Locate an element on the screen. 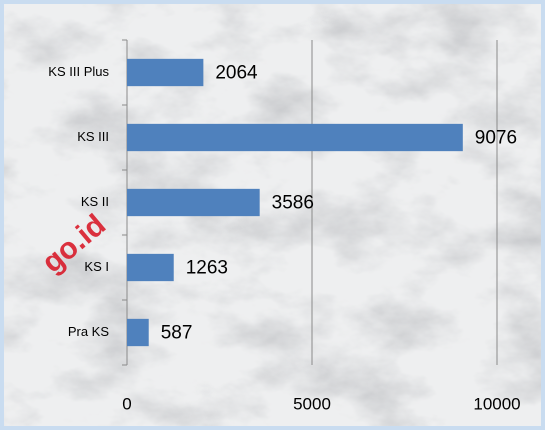  y-tick-label: KS II is located at coordinates (95, 201).